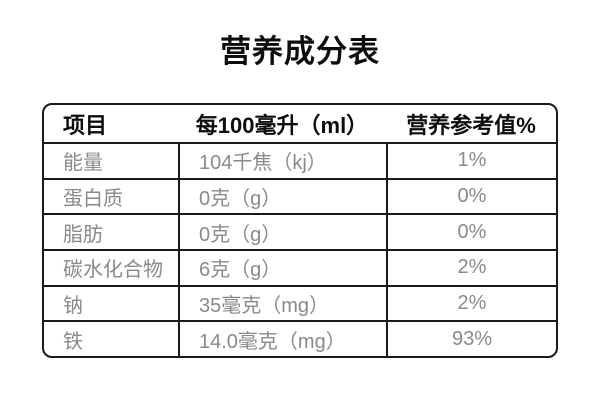 The height and width of the screenshot is (419, 600). I want to click on table-row: 钠 35毫克（mg） 2%, so click(300, 302).